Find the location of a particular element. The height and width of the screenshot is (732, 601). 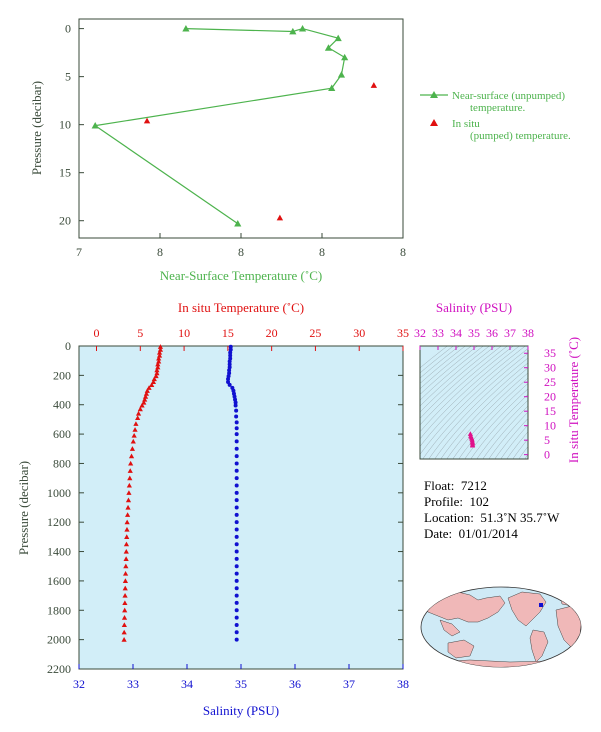

date-value: 01/01/2014 is located at coordinates (488, 533).